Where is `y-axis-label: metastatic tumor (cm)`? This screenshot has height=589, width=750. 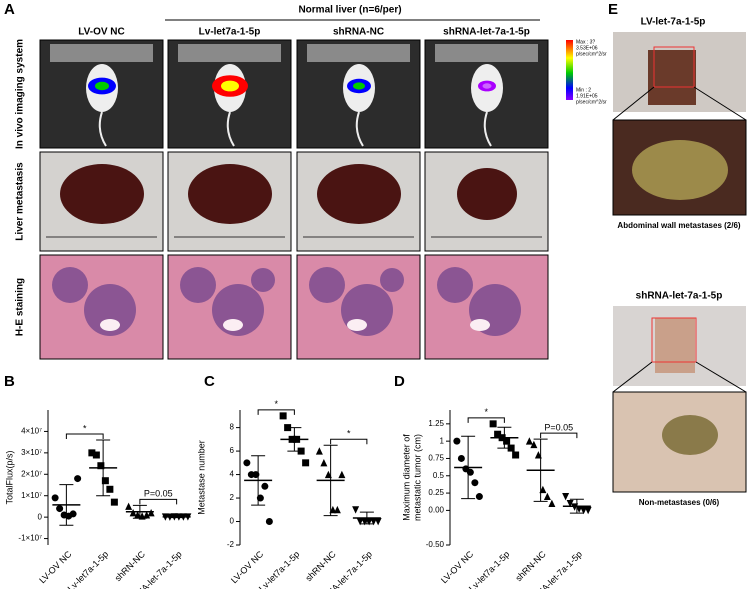 y-axis-label: metastatic tumor (cm) is located at coordinates (417, 477).